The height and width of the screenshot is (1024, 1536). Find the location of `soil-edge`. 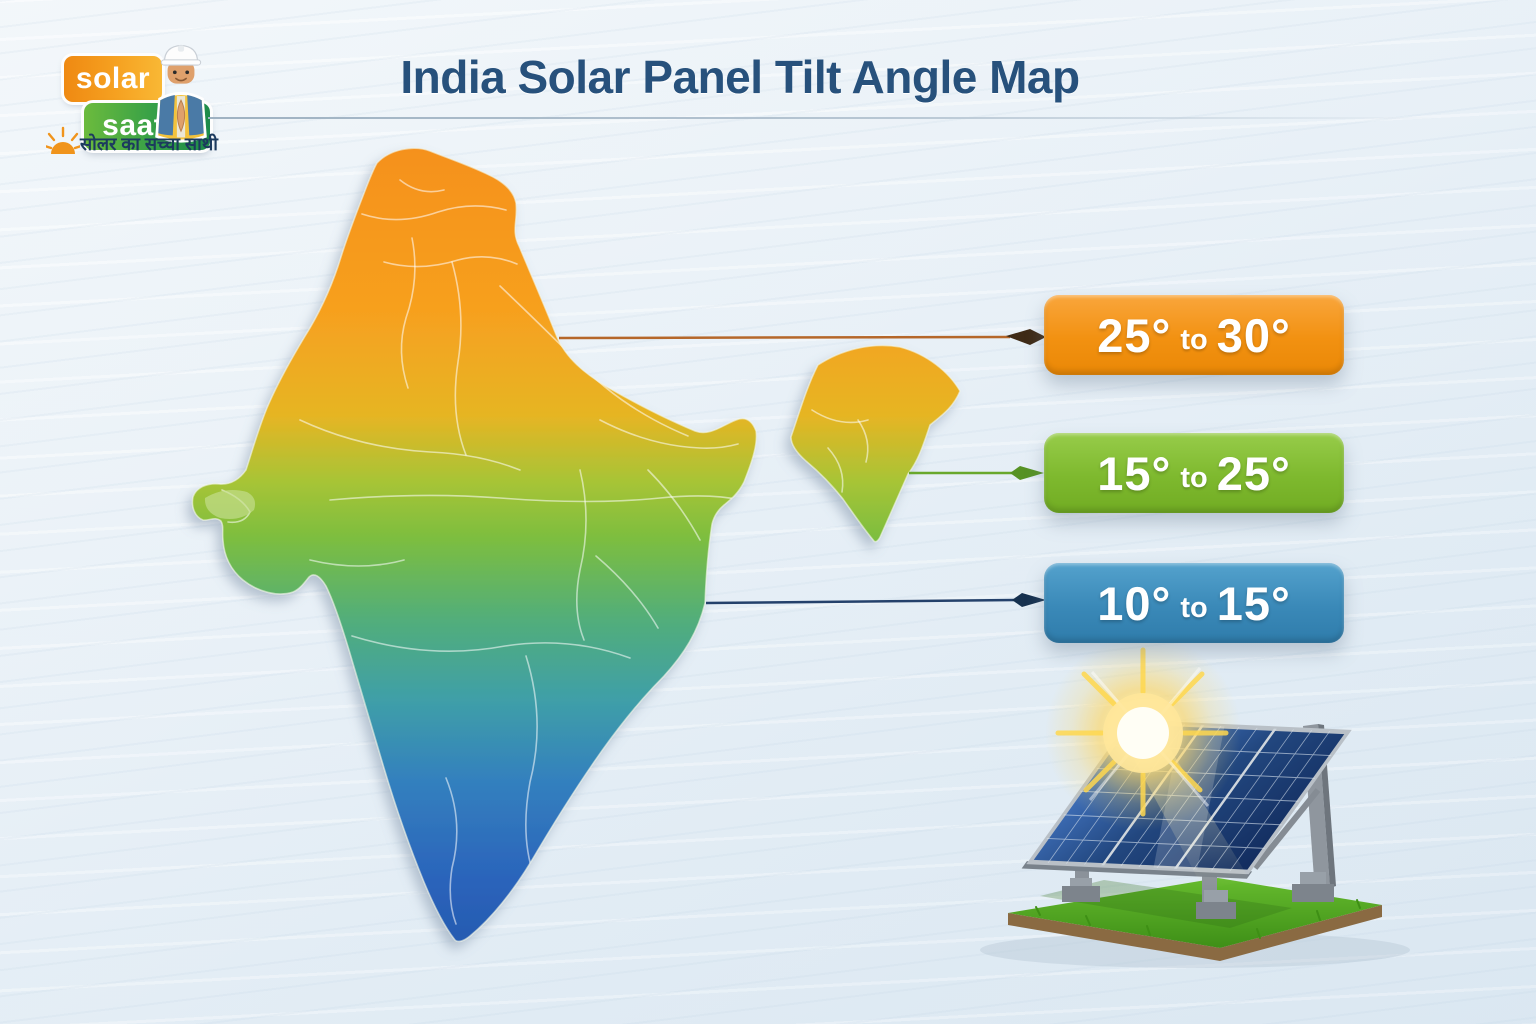

soil-edge is located at coordinates (1195, 933).